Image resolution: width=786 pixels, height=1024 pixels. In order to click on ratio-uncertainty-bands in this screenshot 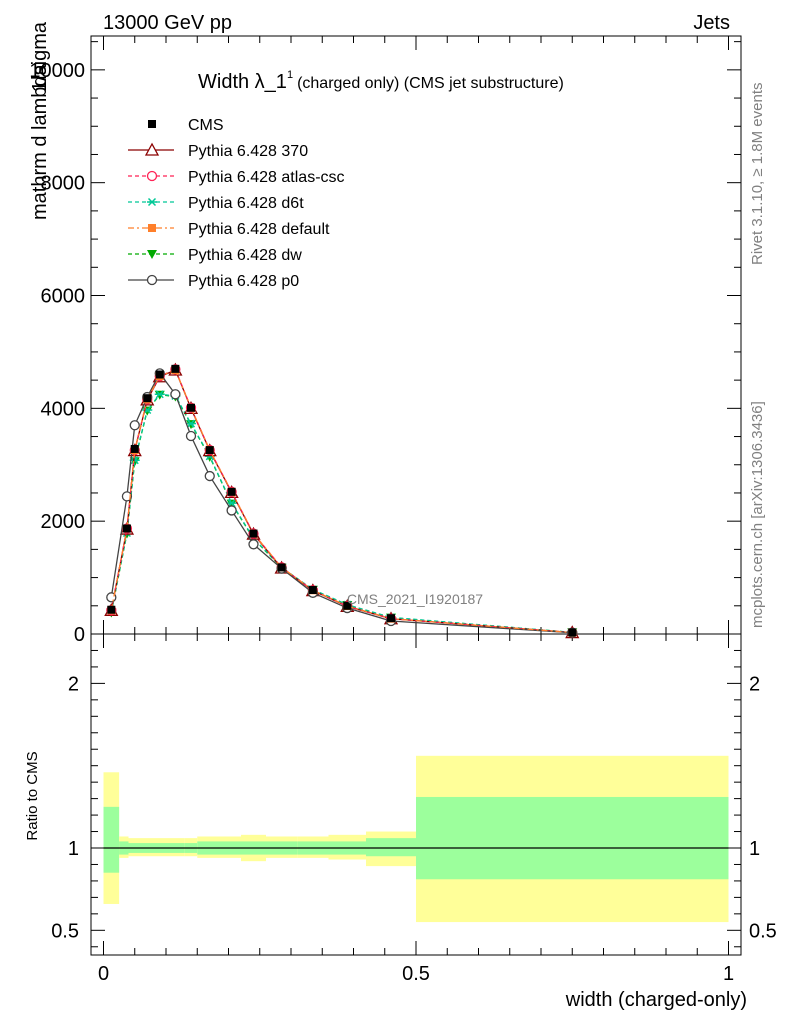, I will do `click(416, 839)`.